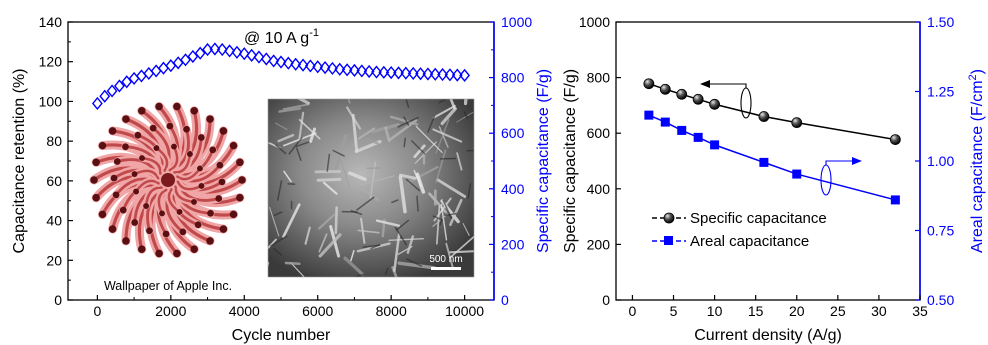  I want to click on legend-item-specific: Specific capacitance, so click(739, 218).